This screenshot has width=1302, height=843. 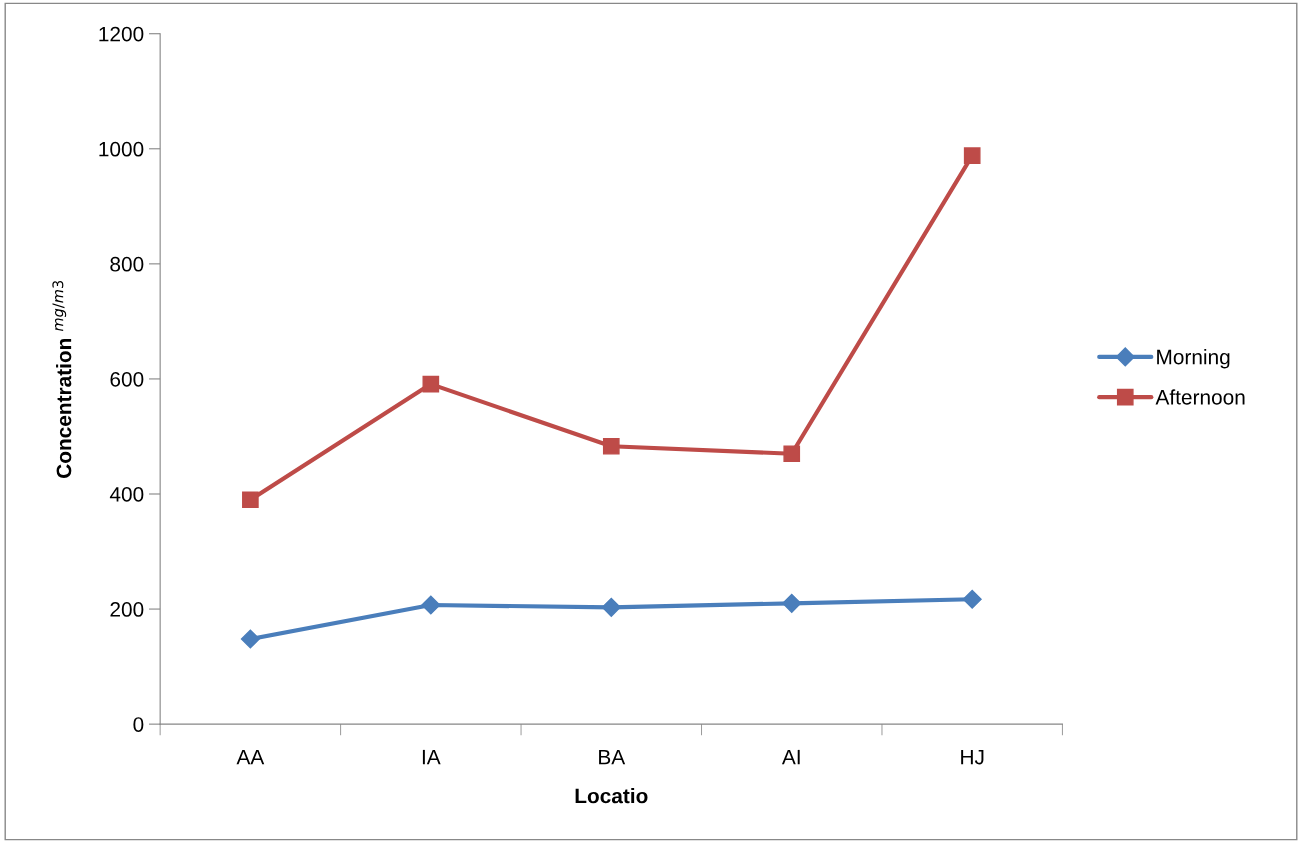 What do you see at coordinates (127, 264) in the screenshot?
I see `y-tick-label: 800` at bounding box center [127, 264].